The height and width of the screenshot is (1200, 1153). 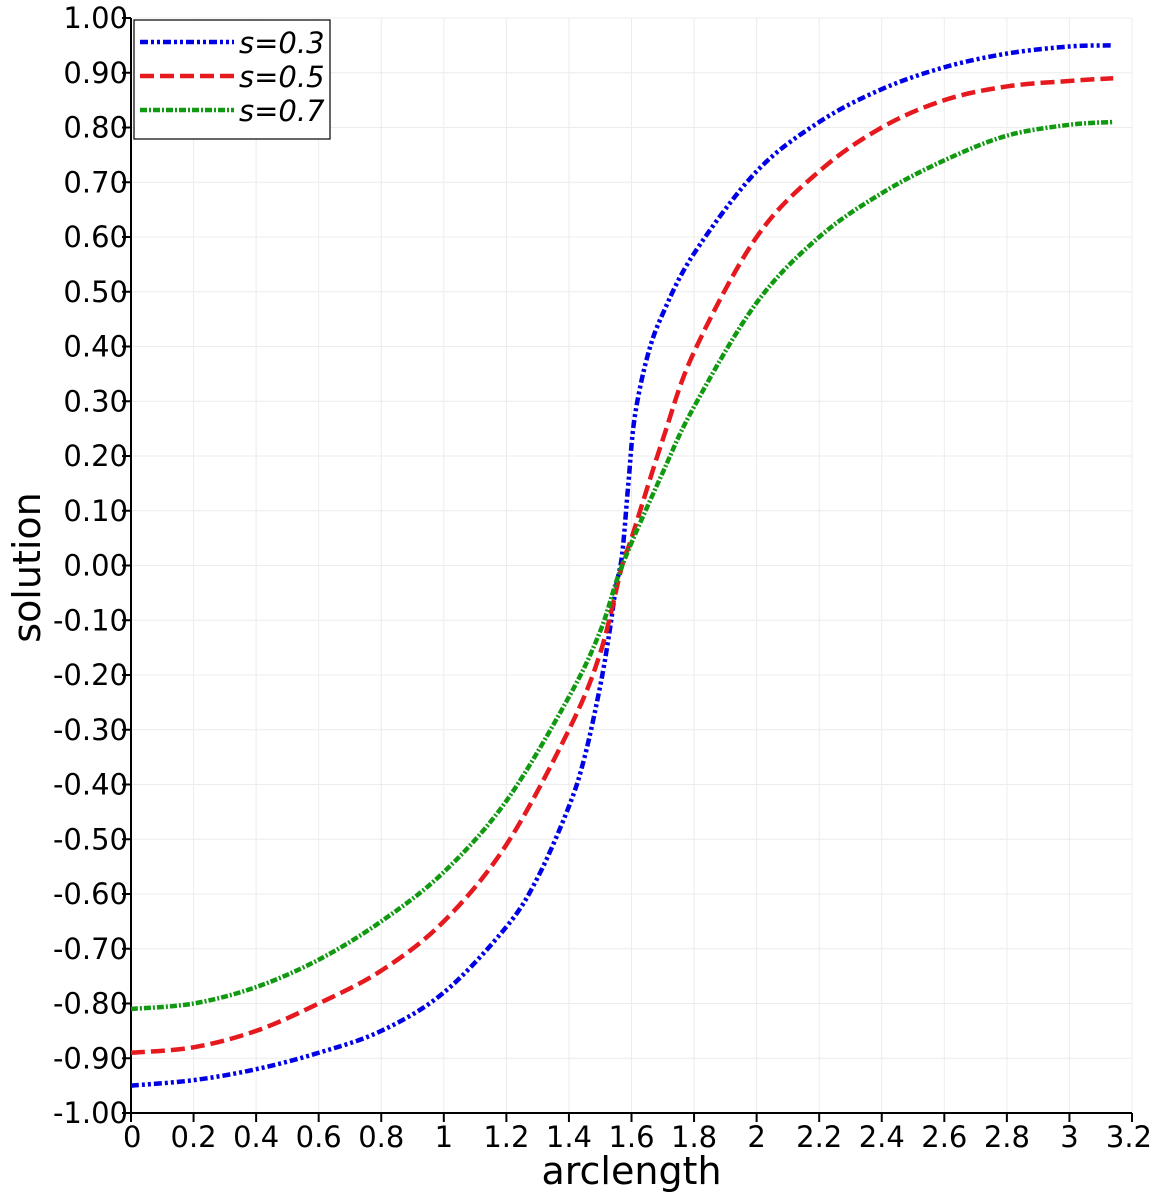 I want to click on y-tick-label: 0.60, so click(x=95, y=237).